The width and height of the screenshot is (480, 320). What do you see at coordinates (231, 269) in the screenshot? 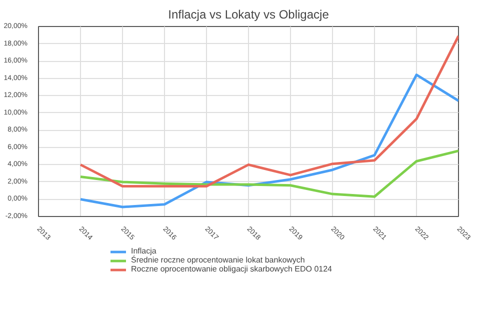
I see `legend-label: Roczne oprocentowanie obligacji skarbowych EDO 0124` at bounding box center [231, 269].